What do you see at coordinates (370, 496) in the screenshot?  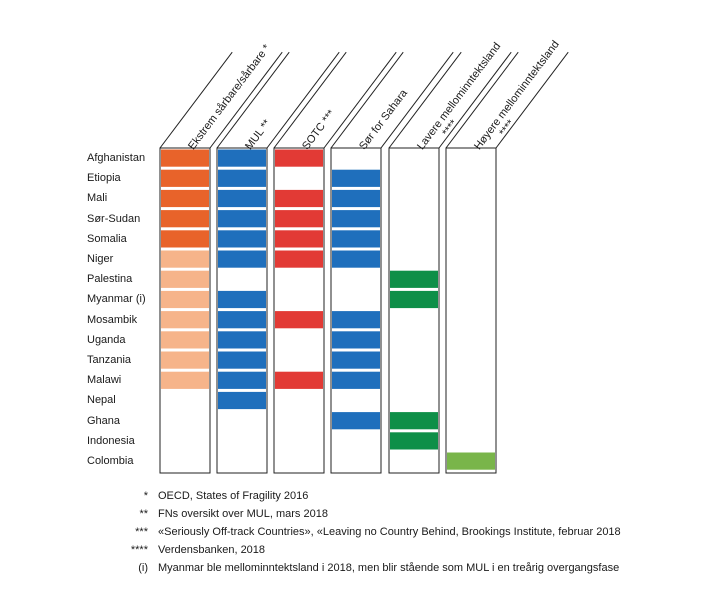 I see `footnote: * OECD, States of Fragility 2016` at bounding box center [370, 496].